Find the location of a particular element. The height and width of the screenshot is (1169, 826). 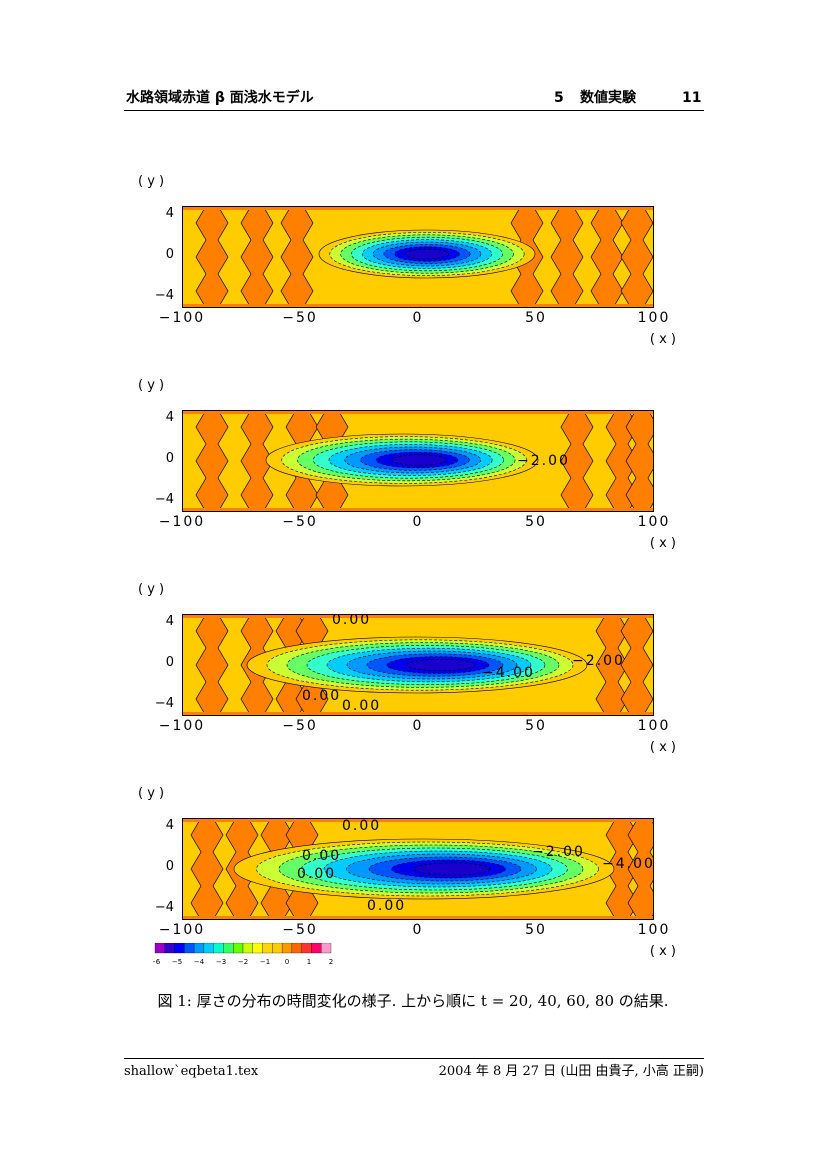

section-title: 数値実験 is located at coordinates (608, 98).